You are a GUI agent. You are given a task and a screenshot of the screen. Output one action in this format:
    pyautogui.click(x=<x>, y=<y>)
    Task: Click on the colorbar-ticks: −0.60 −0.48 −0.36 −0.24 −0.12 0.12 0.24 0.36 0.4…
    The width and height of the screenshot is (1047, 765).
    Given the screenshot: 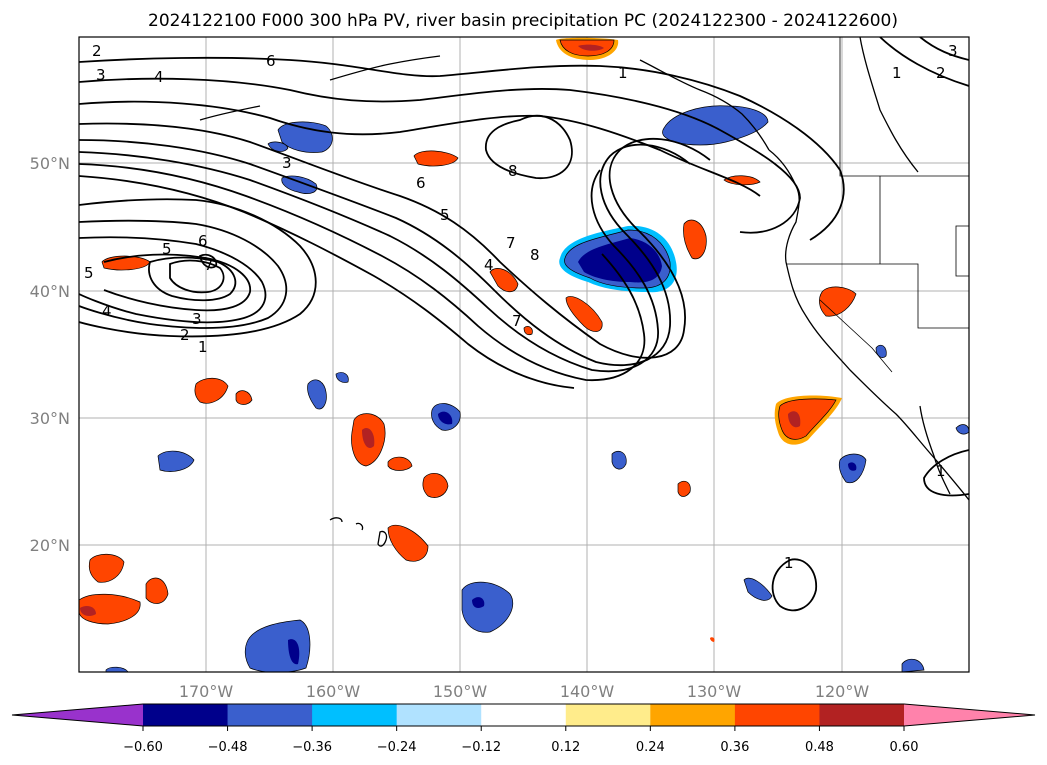 What is the action you would take?
    pyautogui.click(x=520, y=740)
    